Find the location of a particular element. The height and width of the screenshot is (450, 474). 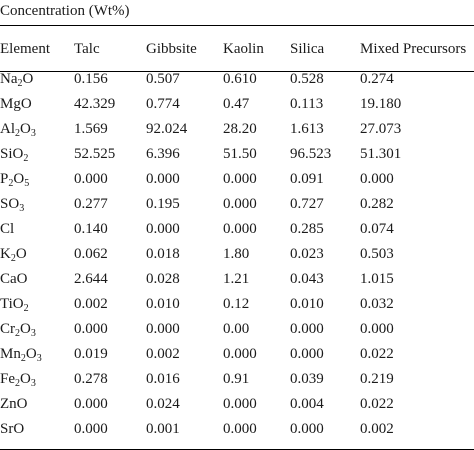

formula-text: P is located at coordinates (4, 179).